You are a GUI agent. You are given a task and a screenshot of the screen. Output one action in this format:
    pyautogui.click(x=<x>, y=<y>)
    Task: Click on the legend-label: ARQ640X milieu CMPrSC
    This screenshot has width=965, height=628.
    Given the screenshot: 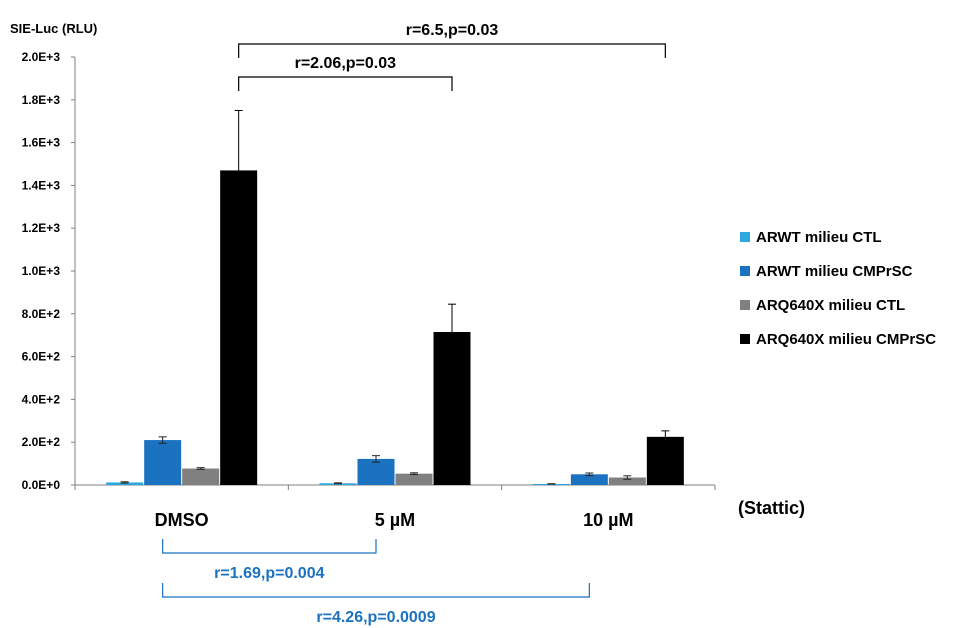 What is the action you would take?
    pyautogui.click(x=846, y=339)
    